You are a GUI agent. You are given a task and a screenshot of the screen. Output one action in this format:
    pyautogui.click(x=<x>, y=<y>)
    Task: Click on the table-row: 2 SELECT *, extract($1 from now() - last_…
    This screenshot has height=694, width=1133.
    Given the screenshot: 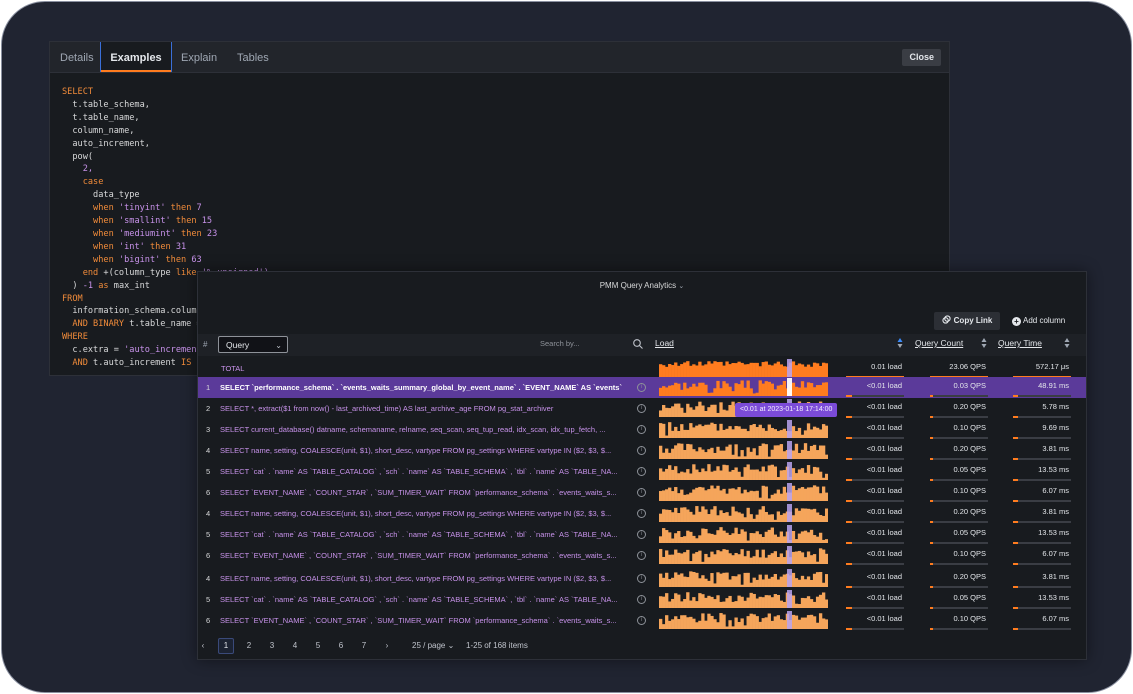 What is the action you would take?
    pyautogui.click(x=642, y=408)
    